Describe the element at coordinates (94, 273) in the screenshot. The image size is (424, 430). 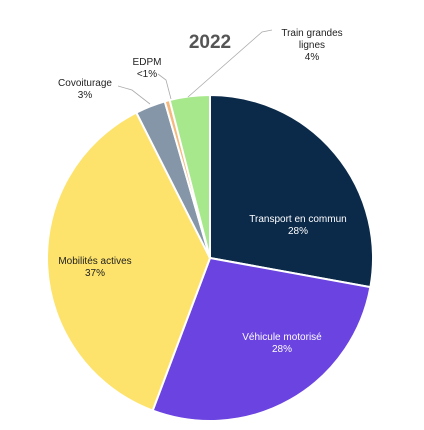
I see `value-label: 37%` at that location.